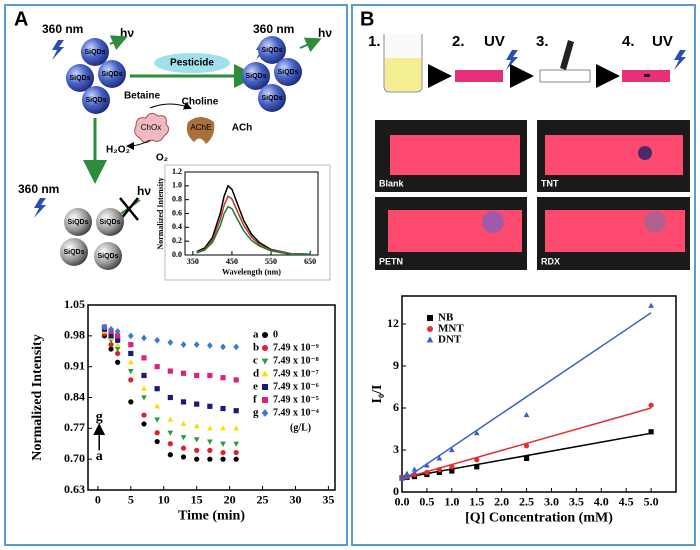  Describe the element at coordinates (451, 329) in the screenshot. I see `legend-label: MNT` at that location.